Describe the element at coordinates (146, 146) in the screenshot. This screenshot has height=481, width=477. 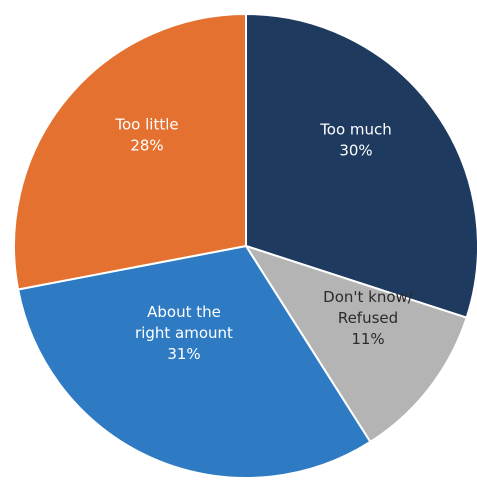
I see `slice-value-label: 28%` at that location.